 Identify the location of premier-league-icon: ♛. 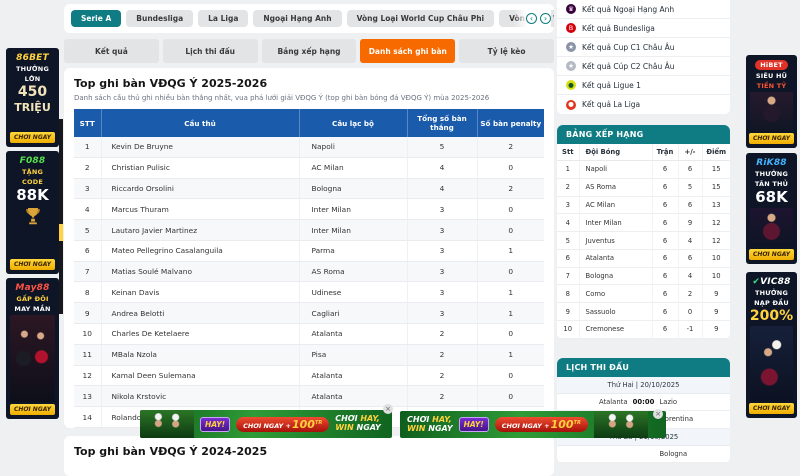
(571, 9).